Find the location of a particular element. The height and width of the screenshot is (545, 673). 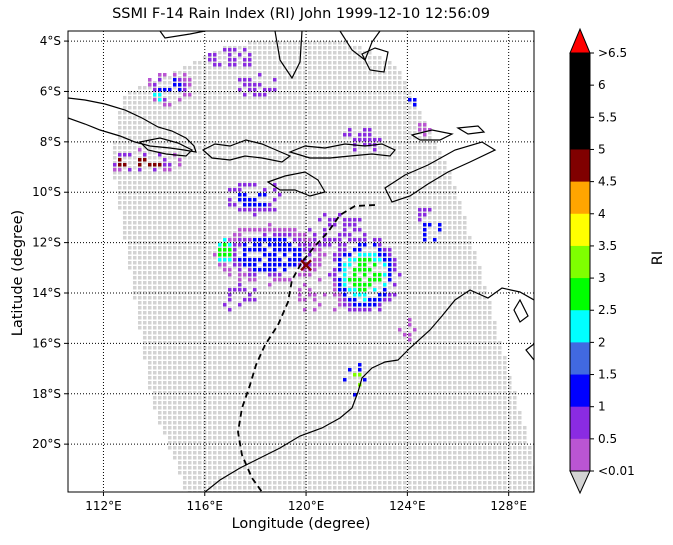

x-tick-label: 112°E is located at coordinates (103, 506).